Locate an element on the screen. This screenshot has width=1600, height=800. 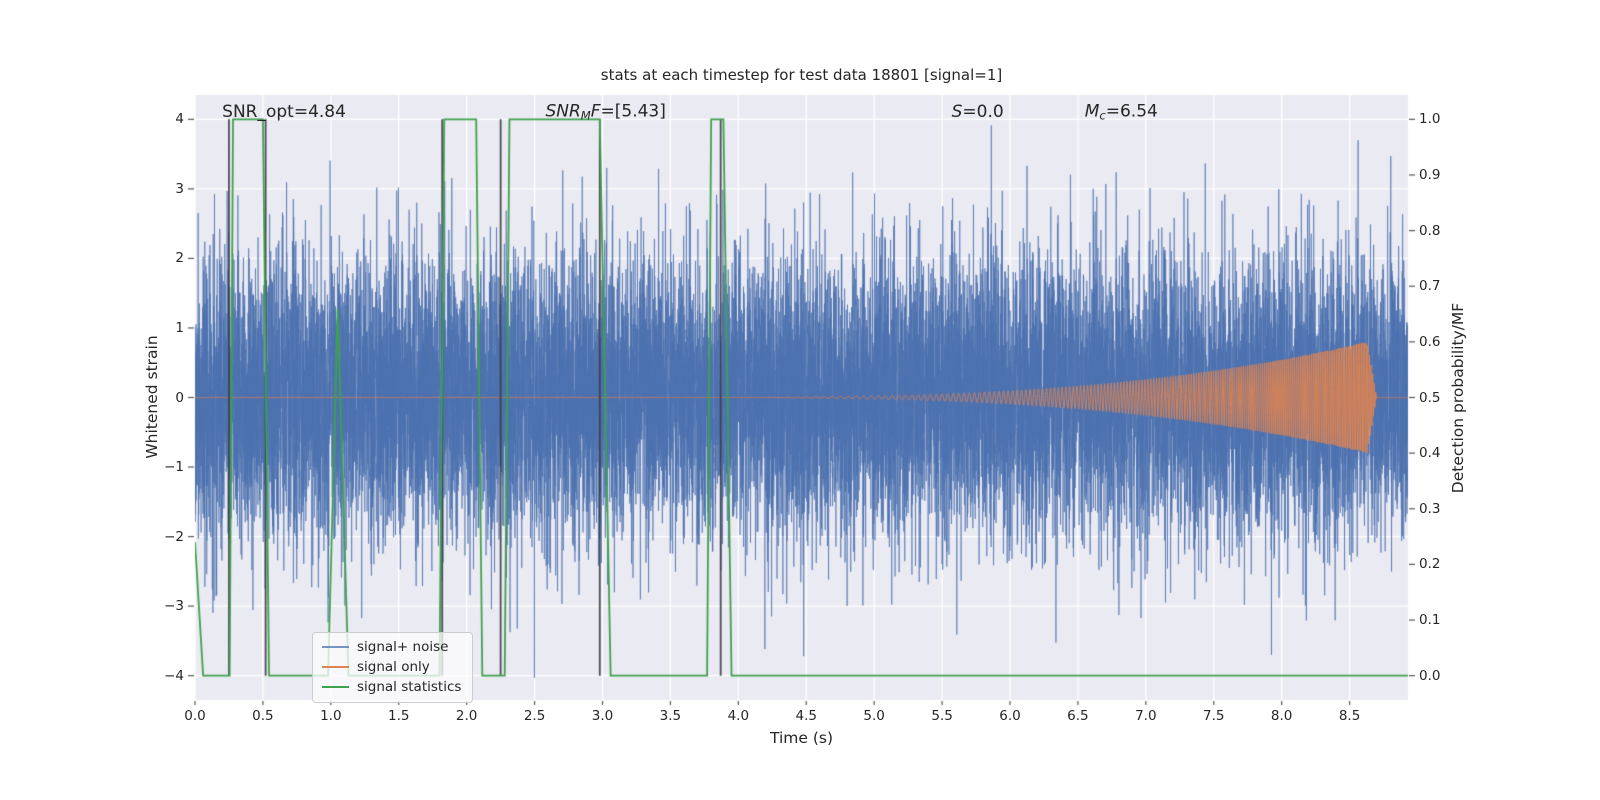
y-tick-label-right: 0.8 is located at coordinates (1430, 230).